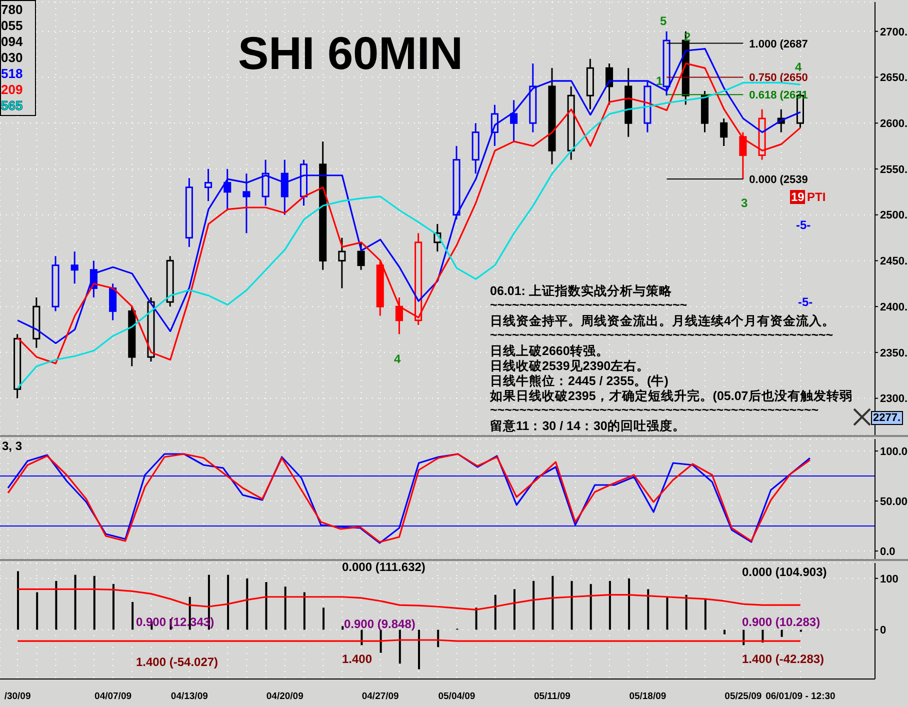  I want to click on annotation: 055, so click(12, 25).